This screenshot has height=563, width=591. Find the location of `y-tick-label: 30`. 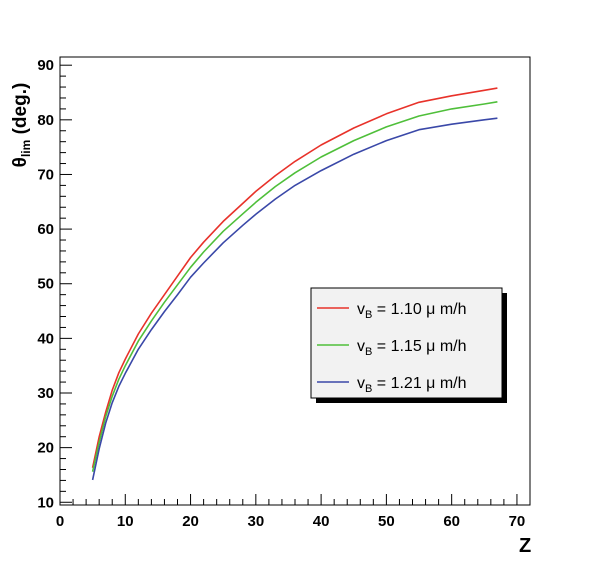

y-tick-label: 30 is located at coordinates (45, 393).